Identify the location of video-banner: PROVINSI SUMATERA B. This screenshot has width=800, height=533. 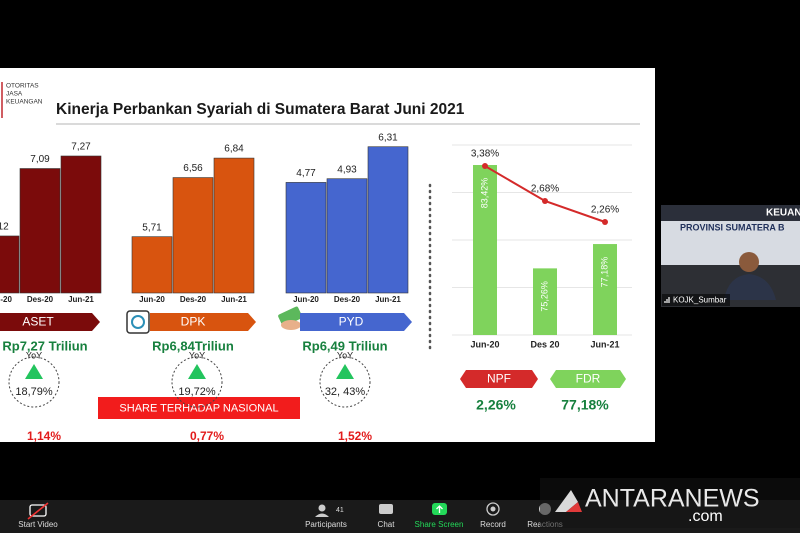
(732, 227).